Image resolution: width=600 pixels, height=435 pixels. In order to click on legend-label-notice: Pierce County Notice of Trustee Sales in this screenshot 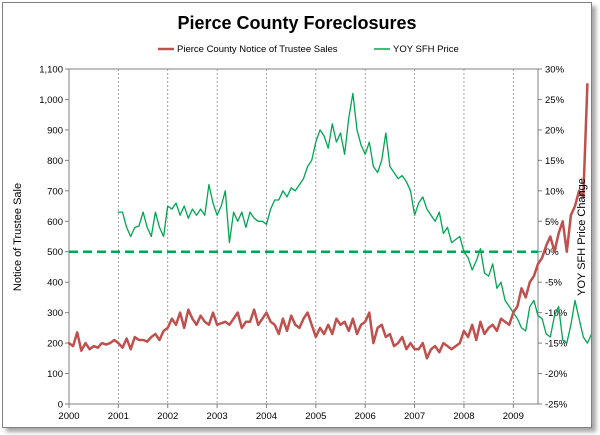, I will do `click(257, 49)`.